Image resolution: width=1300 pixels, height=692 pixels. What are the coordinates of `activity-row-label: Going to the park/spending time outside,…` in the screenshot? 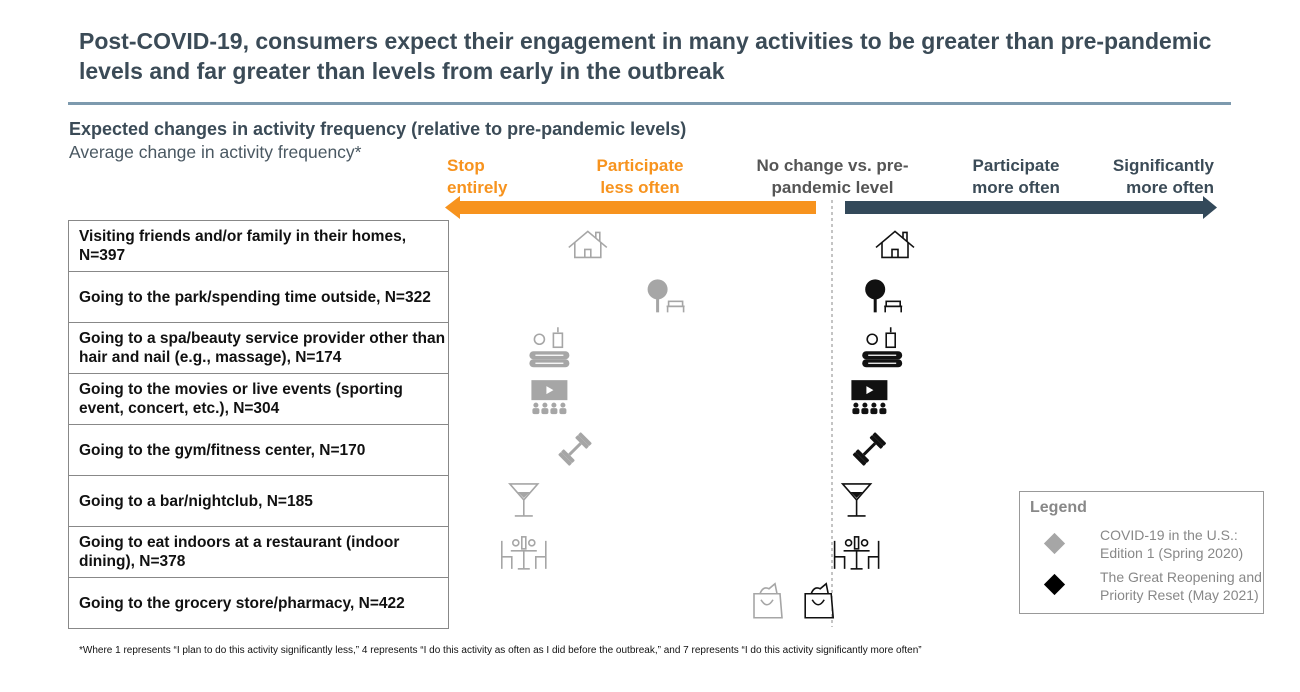 It's located at (258, 297).